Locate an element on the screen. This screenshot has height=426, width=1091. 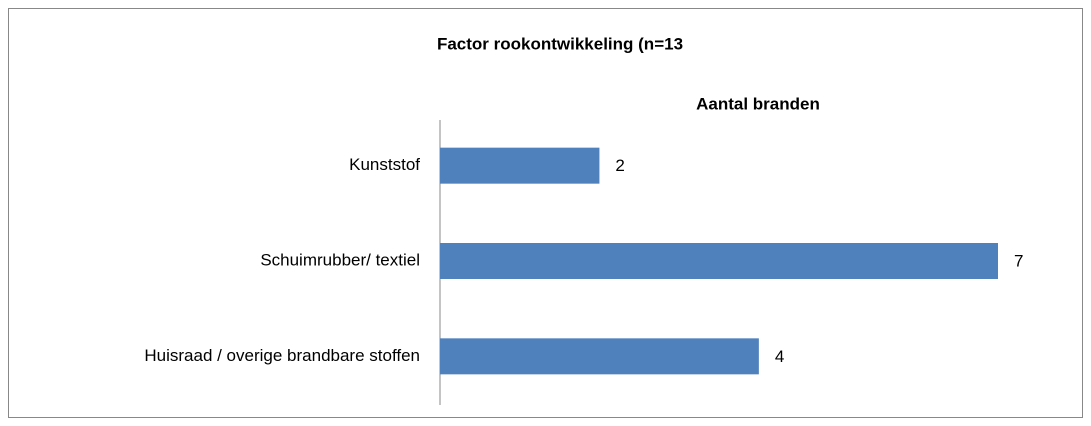
category-label: Huisraad / overige brandbare stoffen is located at coordinates (282, 355).